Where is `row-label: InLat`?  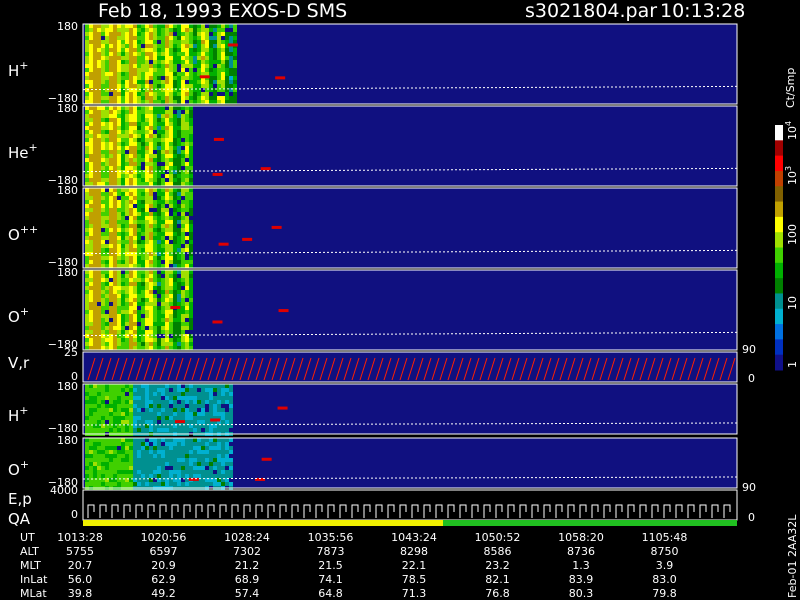
row-label: InLat is located at coordinates (34, 579).